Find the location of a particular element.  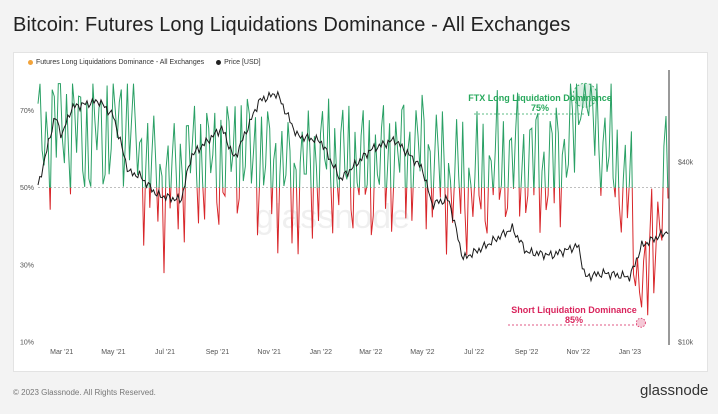

ftx-annotation-label: FTX Long Liquidation Dominance is located at coordinates (540, 98).